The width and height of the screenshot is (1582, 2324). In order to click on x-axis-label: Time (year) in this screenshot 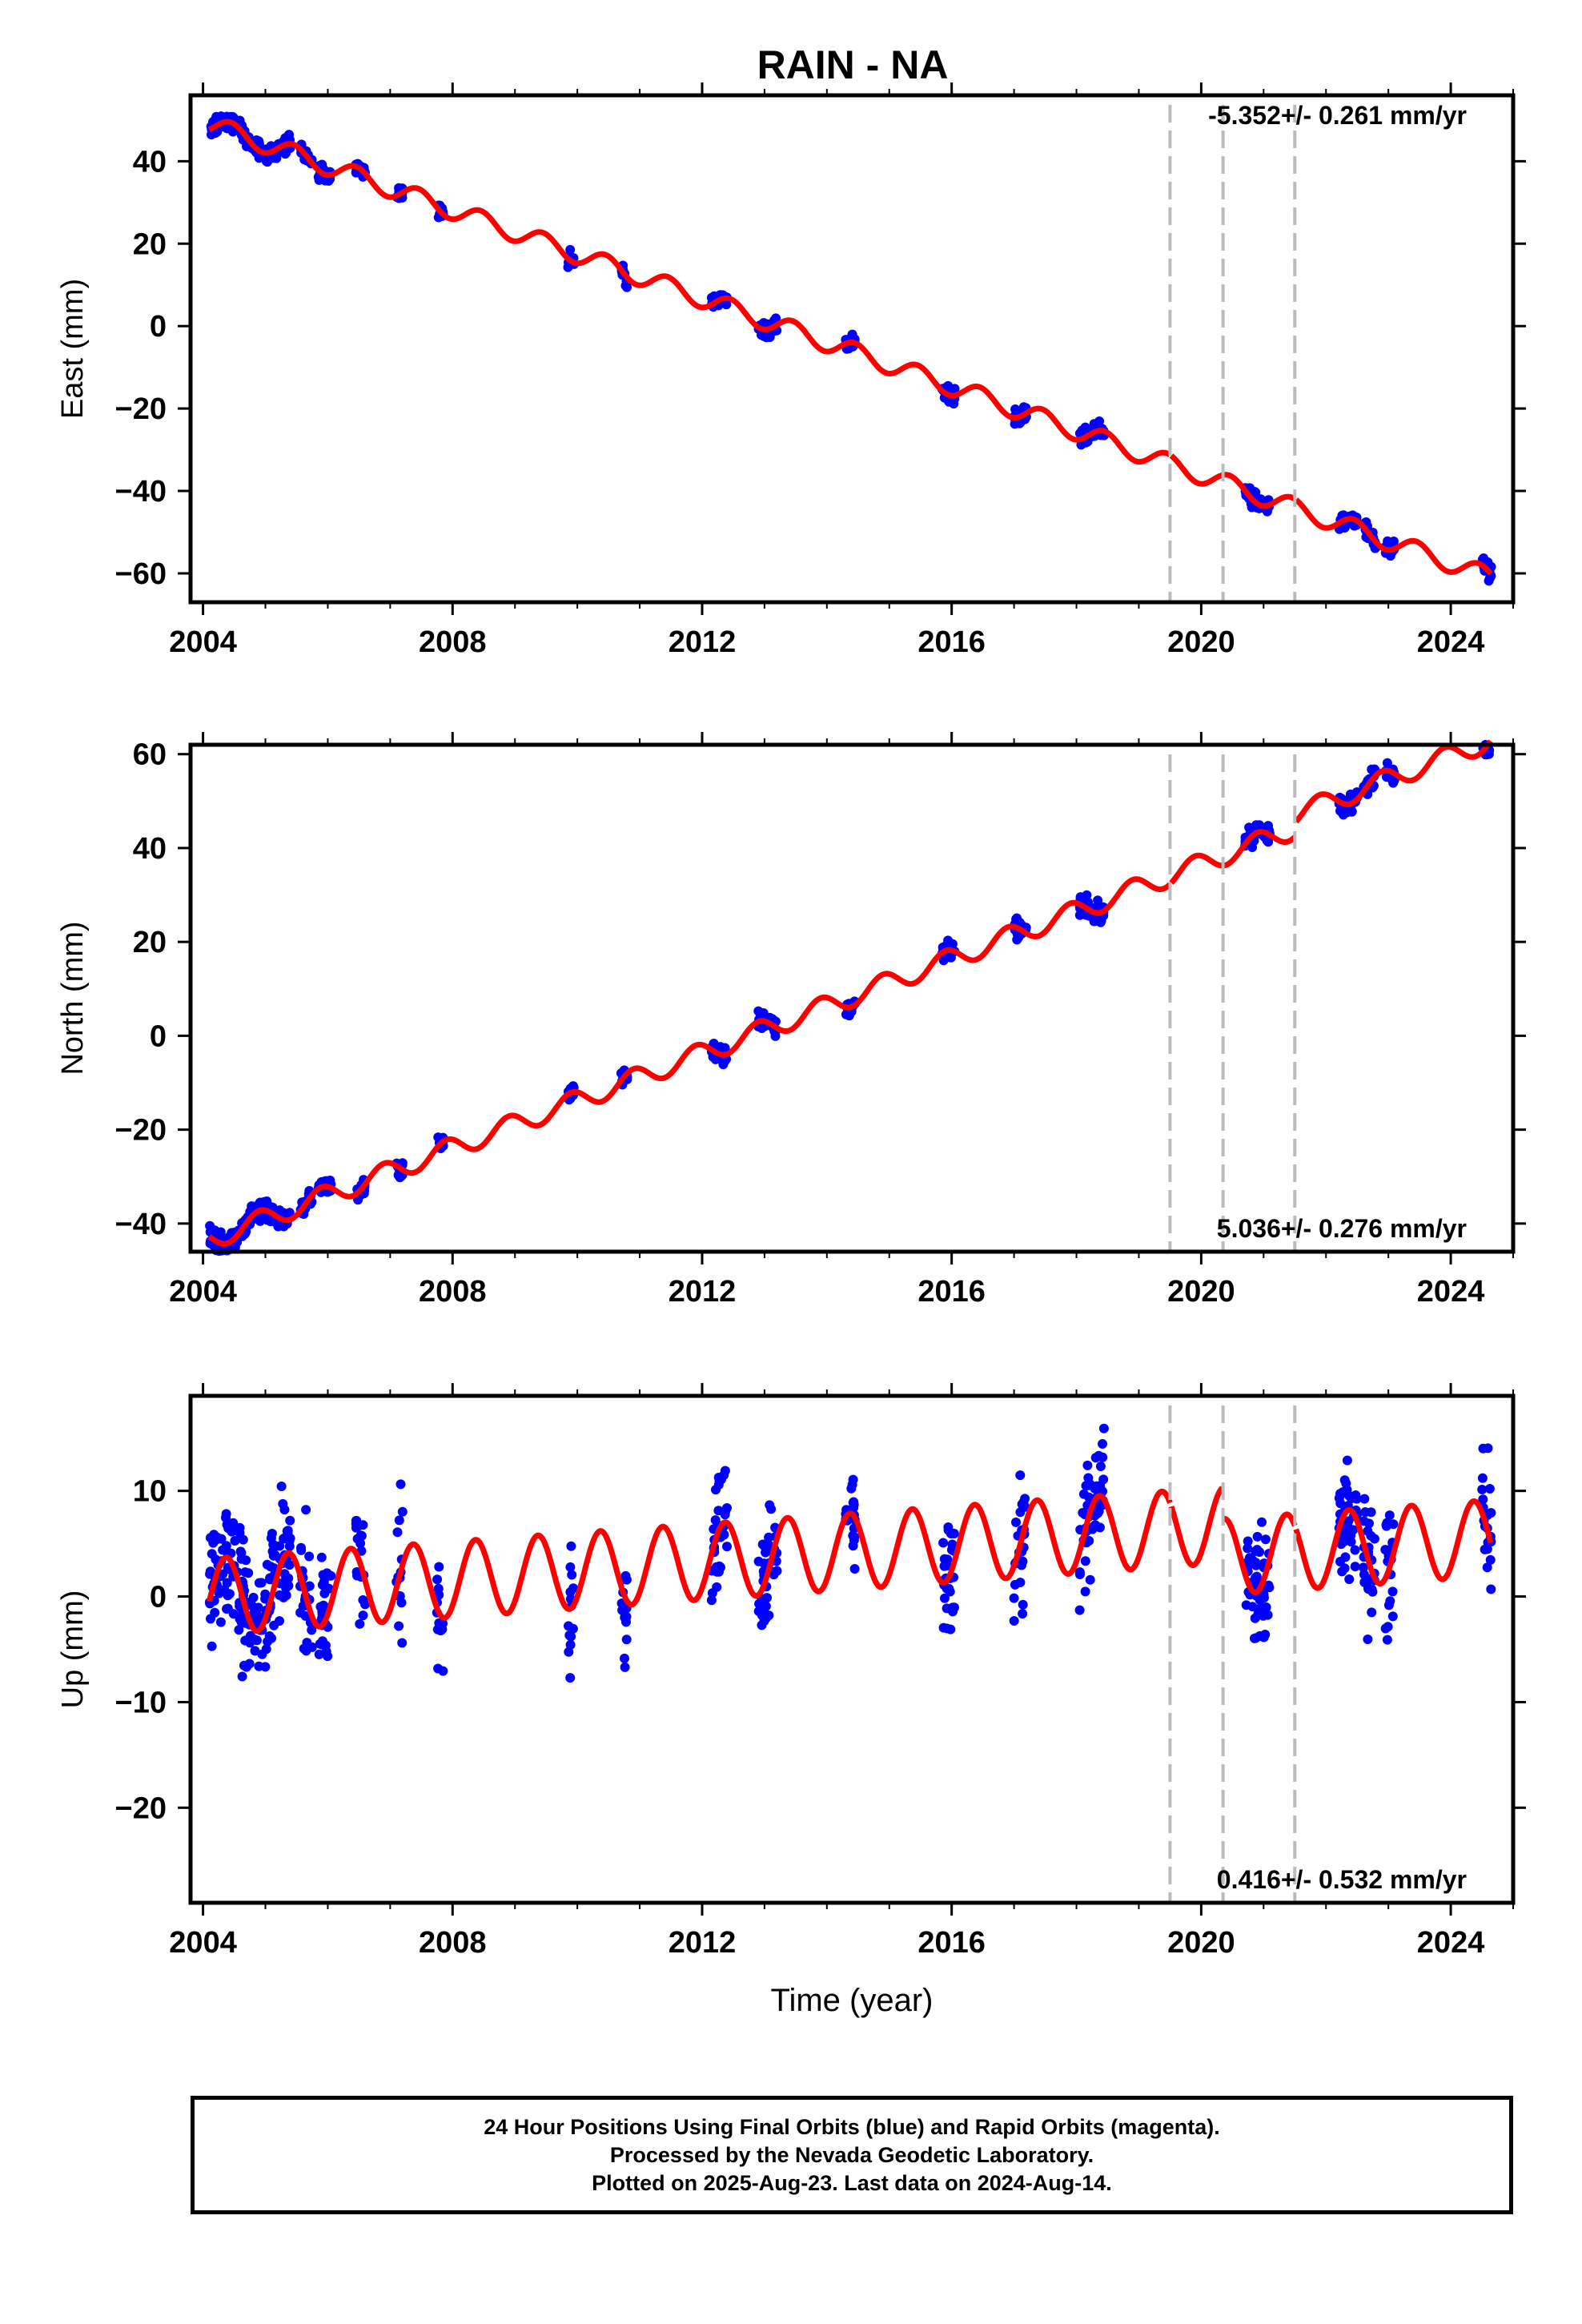, I will do `click(852, 2000)`.